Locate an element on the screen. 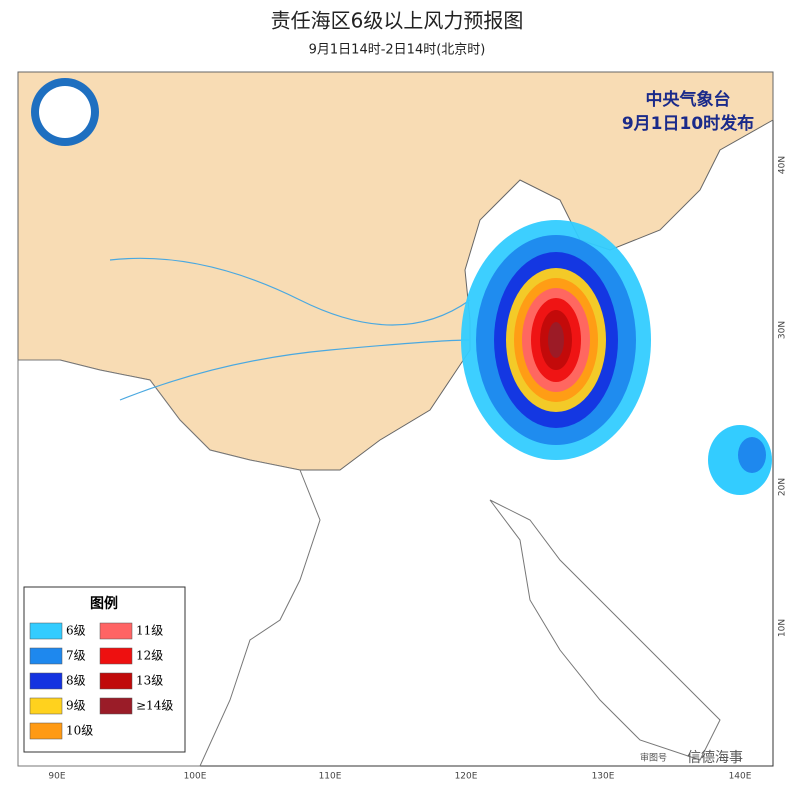 The height and width of the screenshot is (797, 795). legend-label: 7级 is located at coordinates (76, 656).